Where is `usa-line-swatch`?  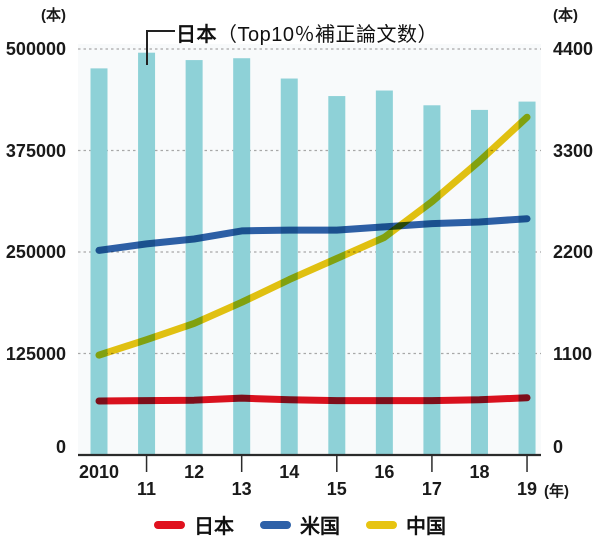
usa-line-swatch is located at coordinates (275, 524).